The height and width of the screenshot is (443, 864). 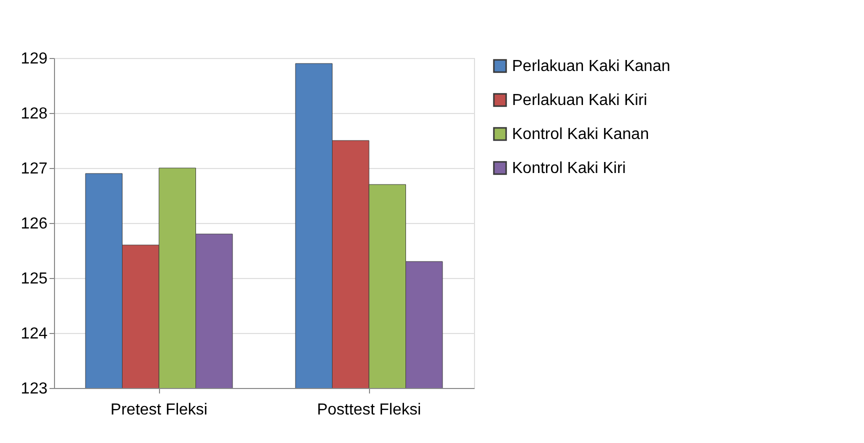 I want to click on y-tick-label: 124, so click(x=34, y=334).